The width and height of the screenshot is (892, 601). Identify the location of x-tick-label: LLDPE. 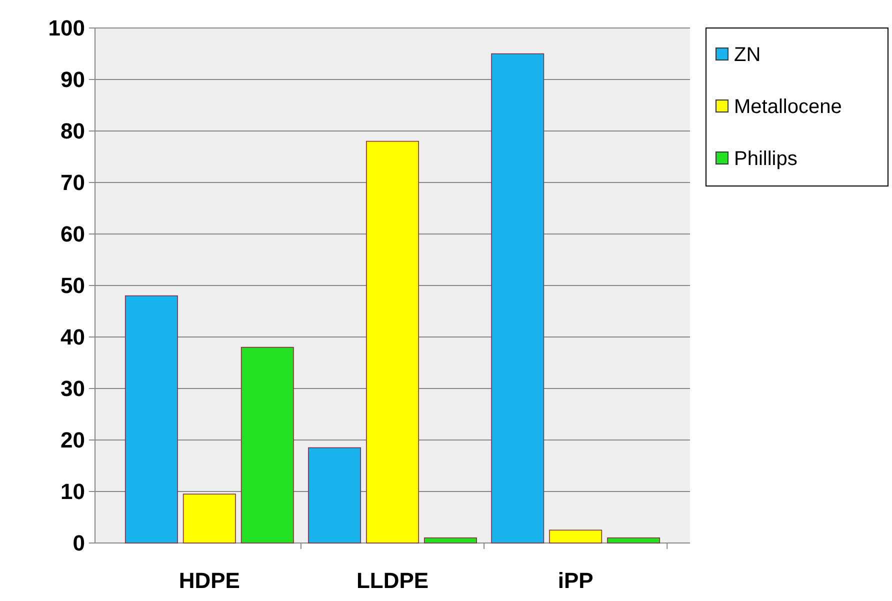
(392, 580).